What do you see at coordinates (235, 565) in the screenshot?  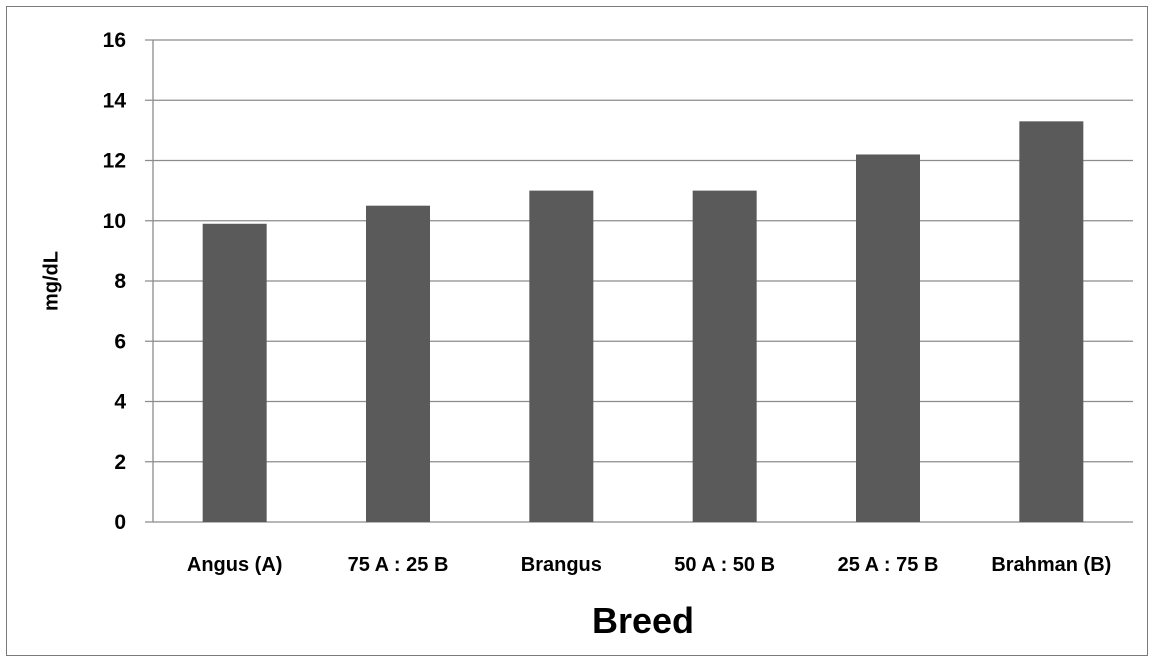 I see `x-category-label: Angus (A)` at bounding box center [235, 565].